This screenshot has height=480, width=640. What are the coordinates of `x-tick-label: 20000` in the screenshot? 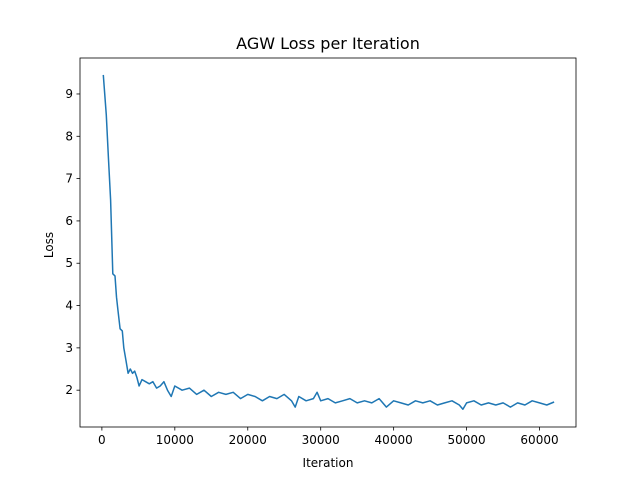 It's located at (248, 440).